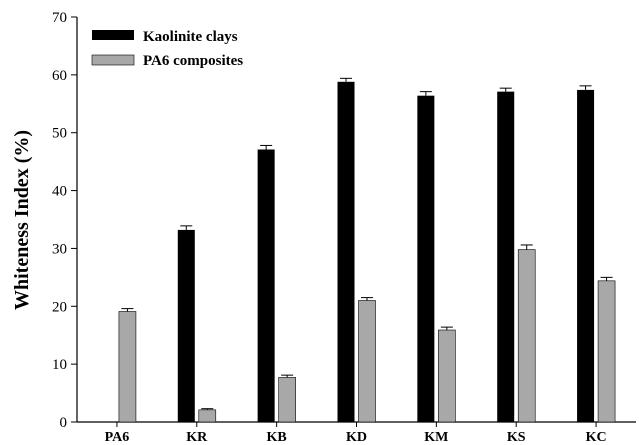 This screenshot has width=639, height=445. What do you see at coordinates (266, 285) in the screenshot?
I see `bar-kaolinite-kb` at bounding box center [266, 285].